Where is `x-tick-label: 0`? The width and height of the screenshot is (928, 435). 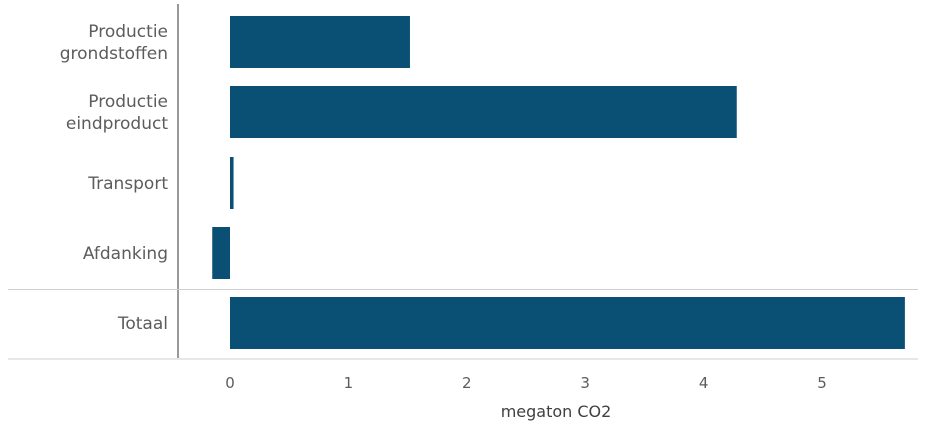
x-tick-label: 0 is located at coordinates (230, 383).